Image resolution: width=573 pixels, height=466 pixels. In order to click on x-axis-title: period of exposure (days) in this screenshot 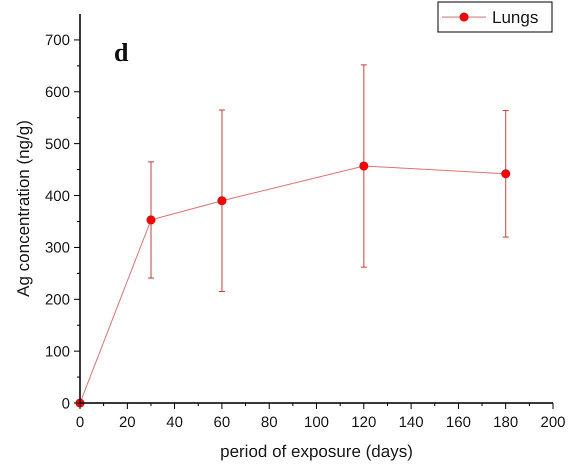, I will do `click(316, 451)`.